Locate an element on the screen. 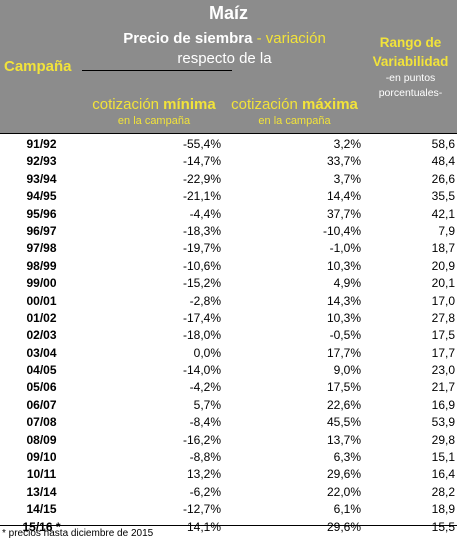 The height and width of the screenshot is (543, 457). min-cell: 5,7% is located at coordinates (207, 404).